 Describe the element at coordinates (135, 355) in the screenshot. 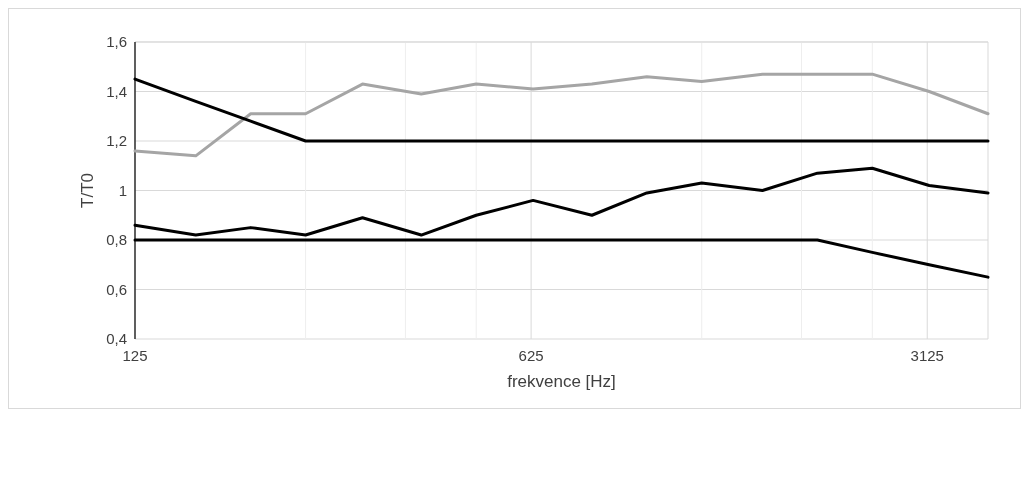

I see `x-tick-label: 125` at that location.